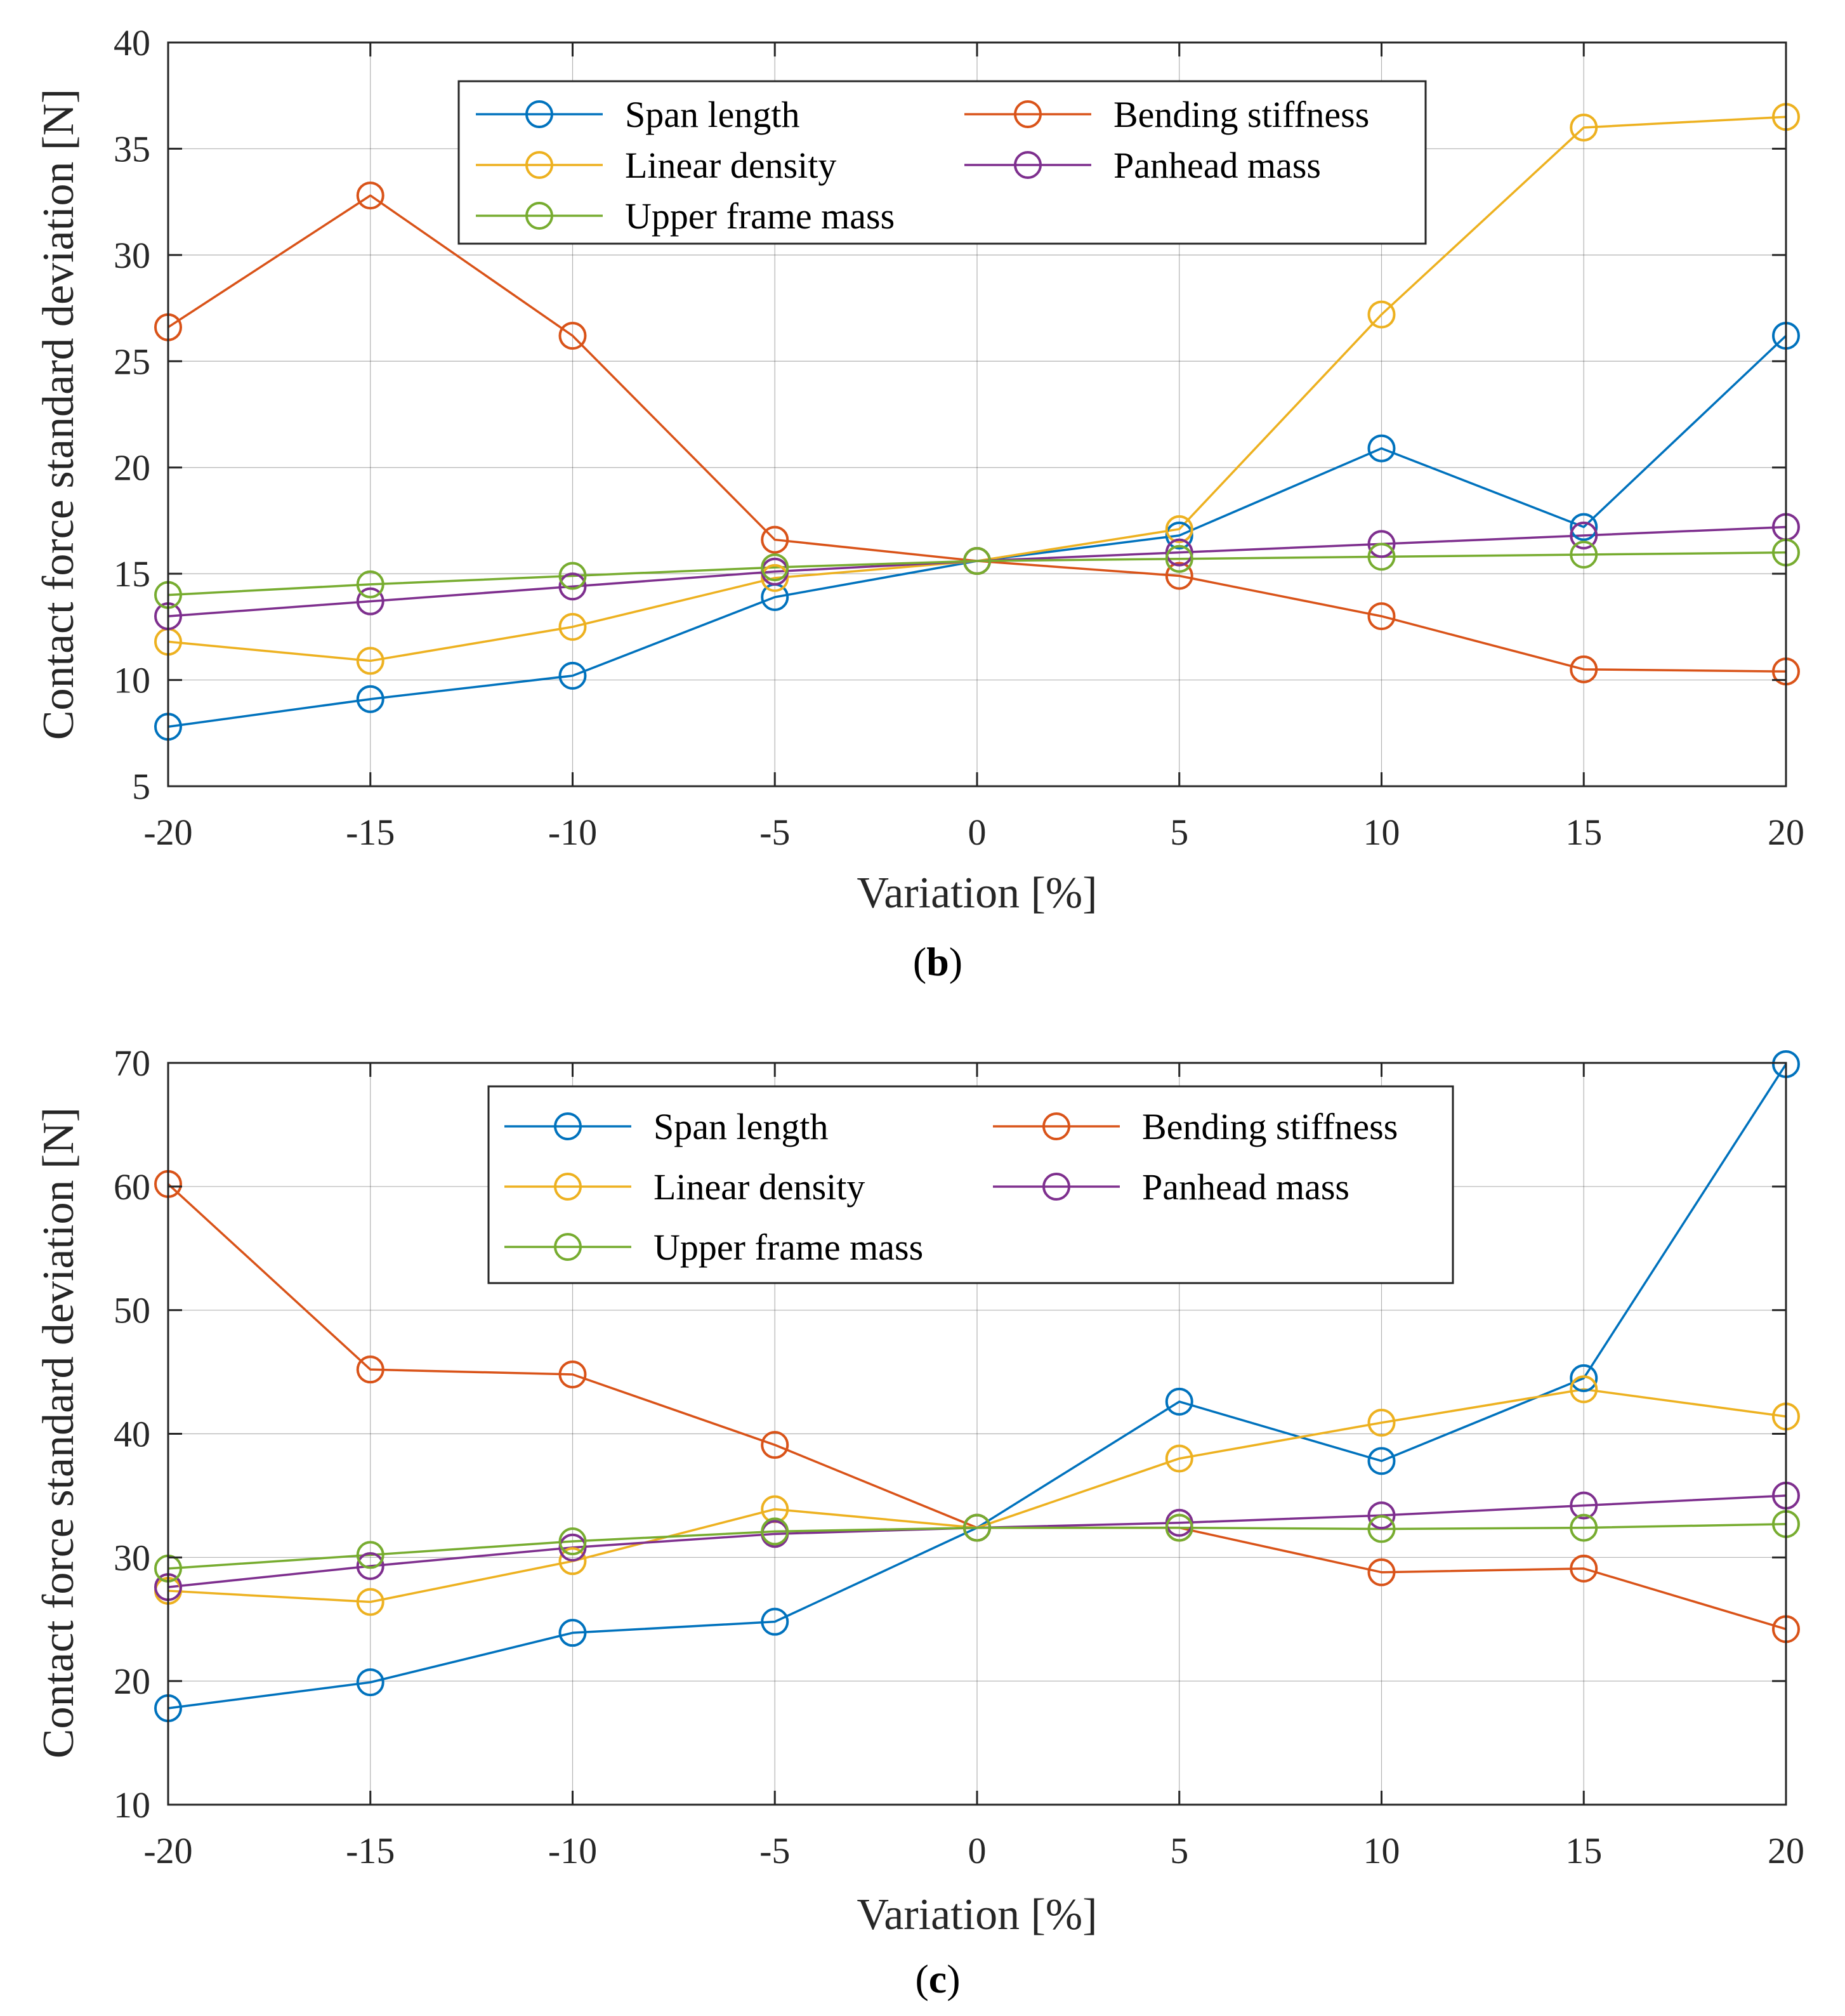 The height and width of the screenshot is (2016, 1845). Describe the element at coordinates (568, 1126) in the screenshot. I see `legend-marker-span-length-c` at that location.